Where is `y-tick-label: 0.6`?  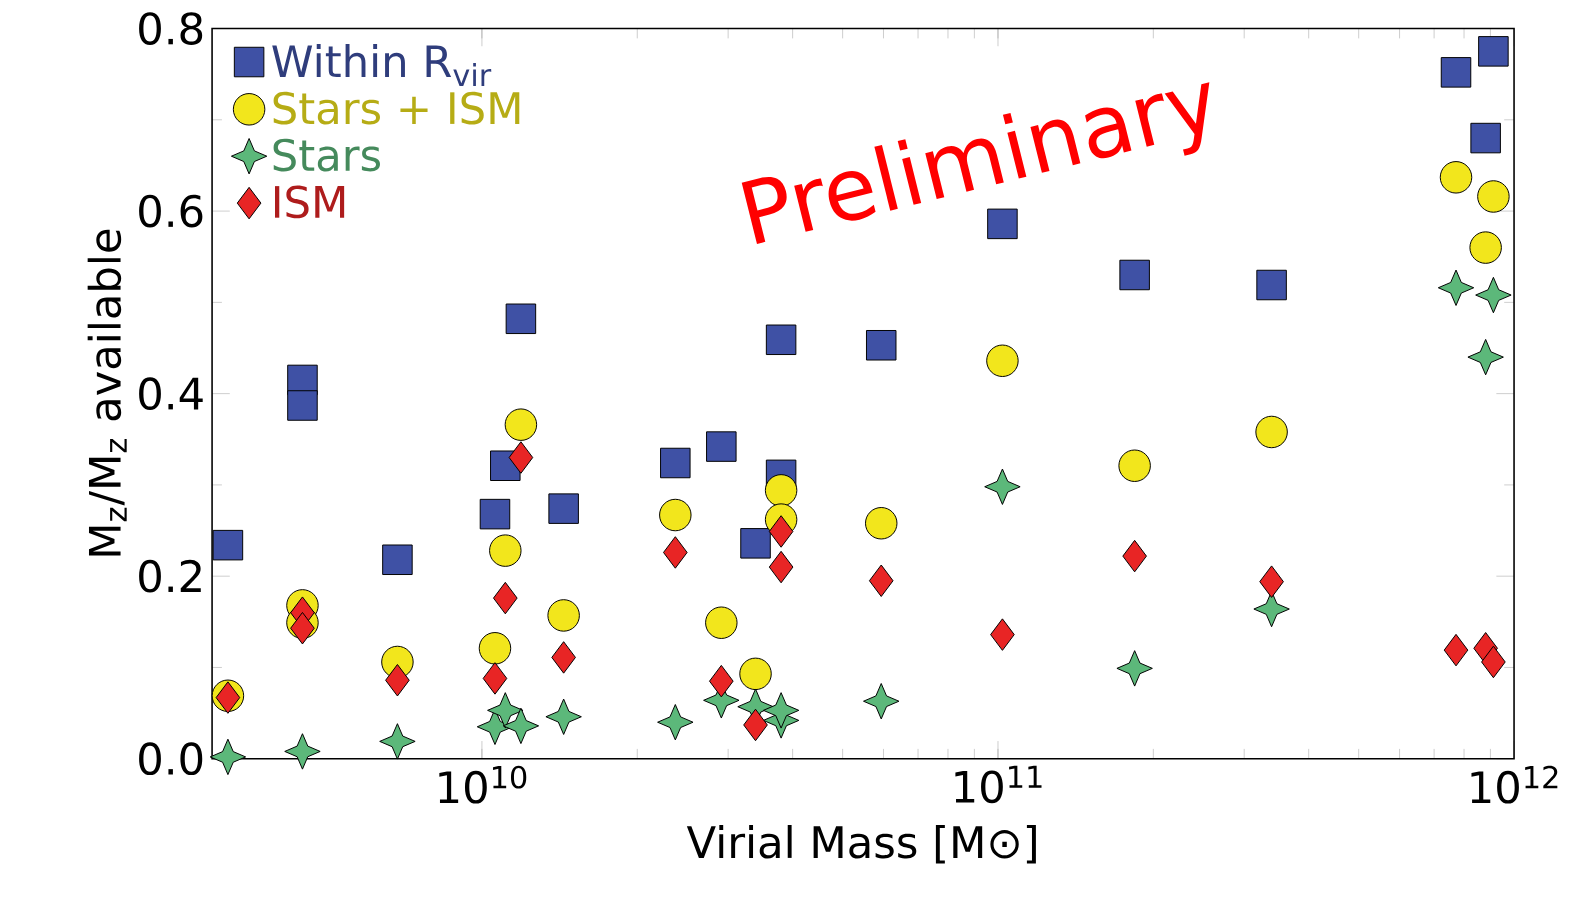
y-tick-label: 0.6 is located at coordinates (171, 211).